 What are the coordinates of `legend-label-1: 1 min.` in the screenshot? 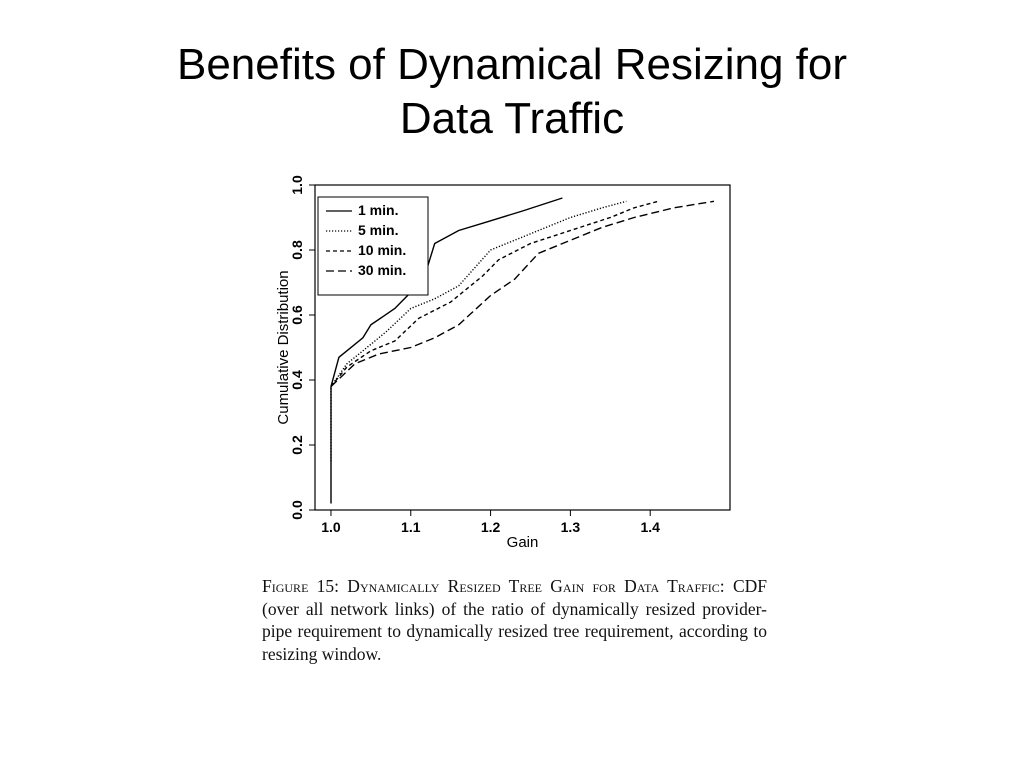 It's located at (378, 210).